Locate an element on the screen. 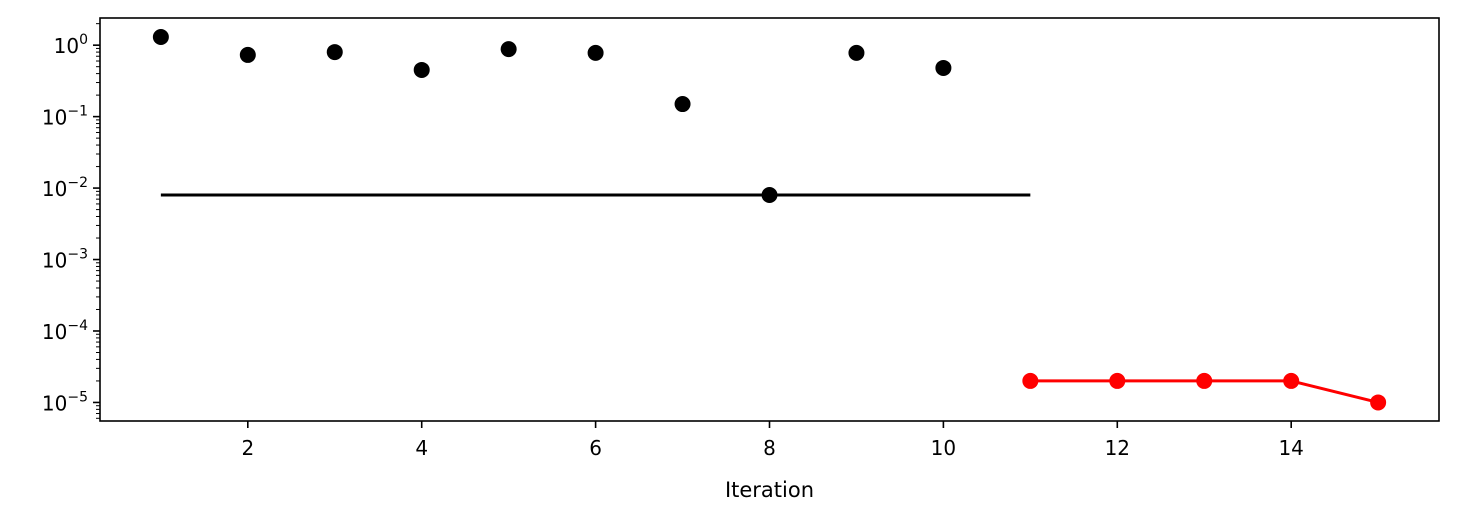 The height and width of the screenshot is (522, 1458). x-tick-label: 2 is located at coordinates (247, 448).